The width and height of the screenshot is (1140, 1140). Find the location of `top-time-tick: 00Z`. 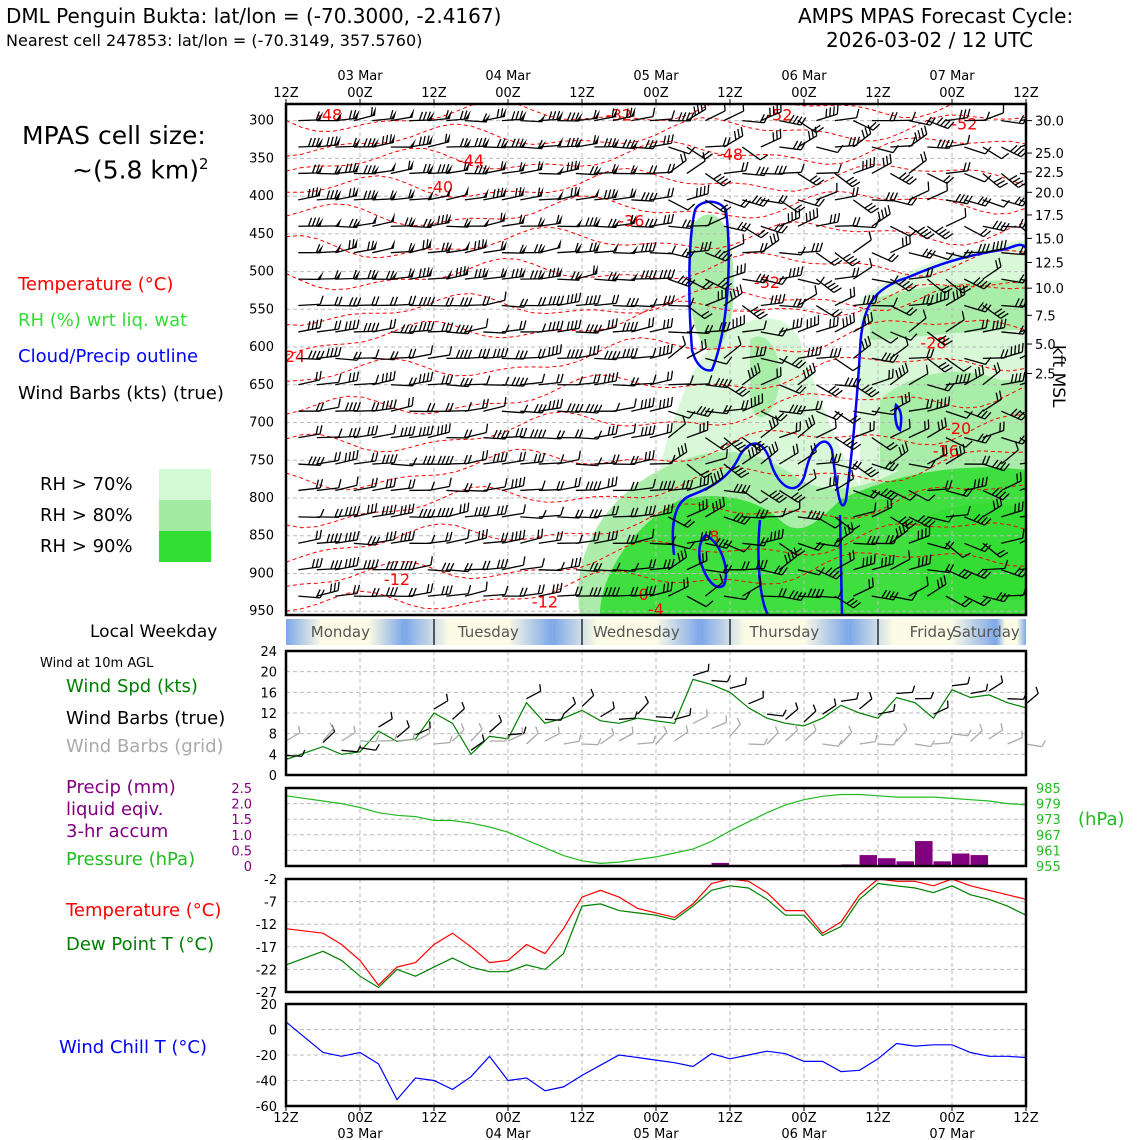

top-time-tick: 00Z is located at coordinates (360, 93).